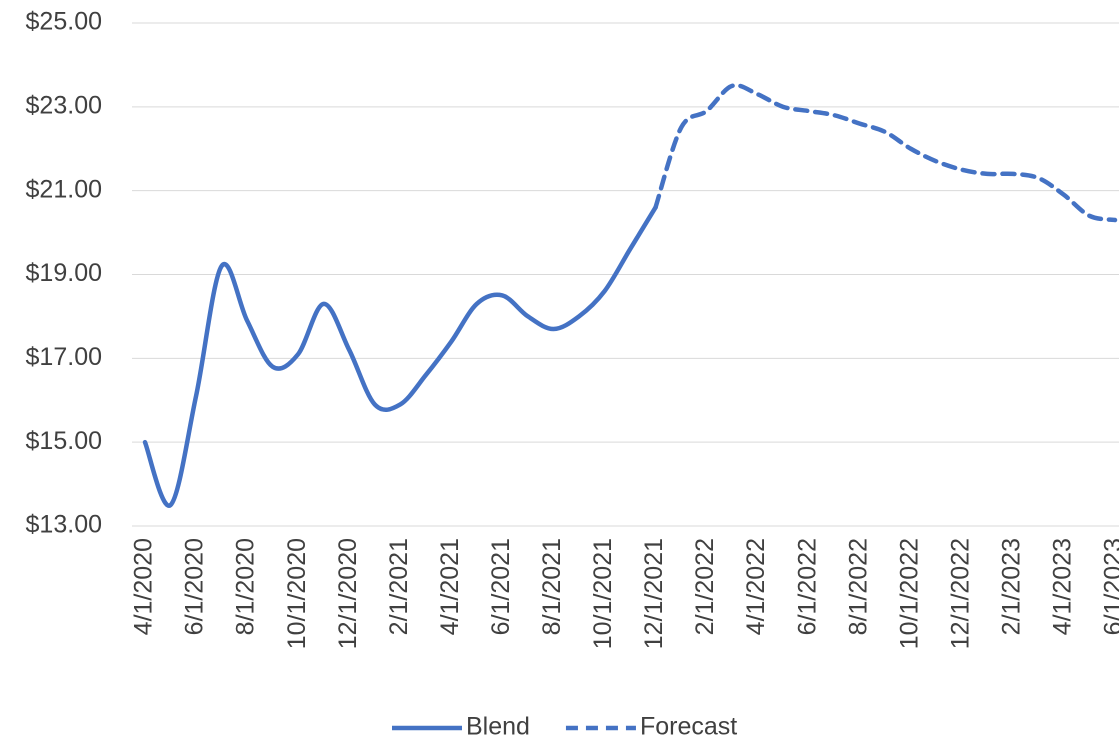  What do you see at coordinates (603, 593) in the screenshot?
I see `x-tick-label: 10/1/2021` at bounding box center [603, 593].